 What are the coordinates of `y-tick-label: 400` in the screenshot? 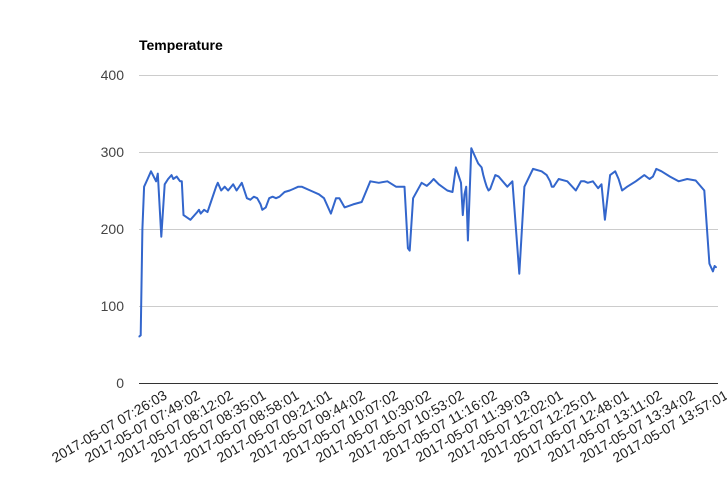 It's located at (113, 75).